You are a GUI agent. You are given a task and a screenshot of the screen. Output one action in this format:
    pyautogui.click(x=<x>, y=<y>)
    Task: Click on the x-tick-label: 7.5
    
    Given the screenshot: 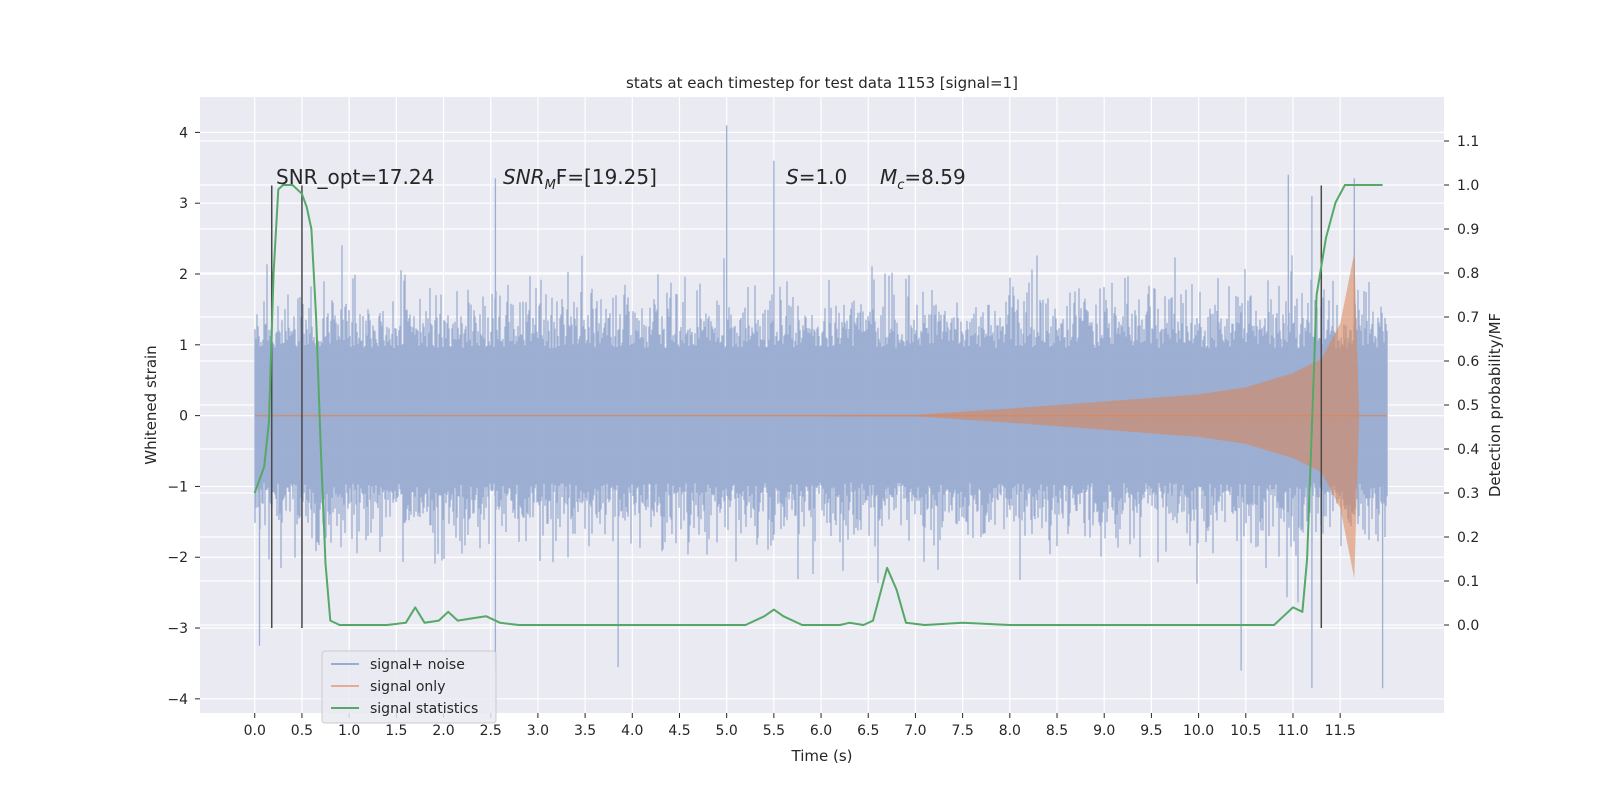 What is the action you would take?
    pyautogui.click(x=963, y=731)
    